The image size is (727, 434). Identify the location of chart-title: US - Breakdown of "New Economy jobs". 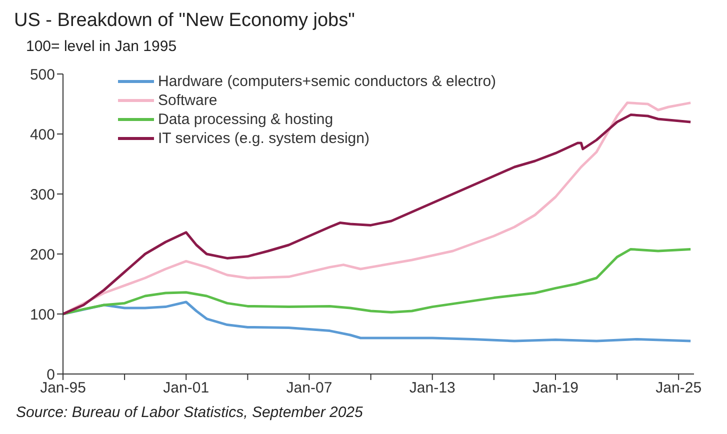
(184, 21).